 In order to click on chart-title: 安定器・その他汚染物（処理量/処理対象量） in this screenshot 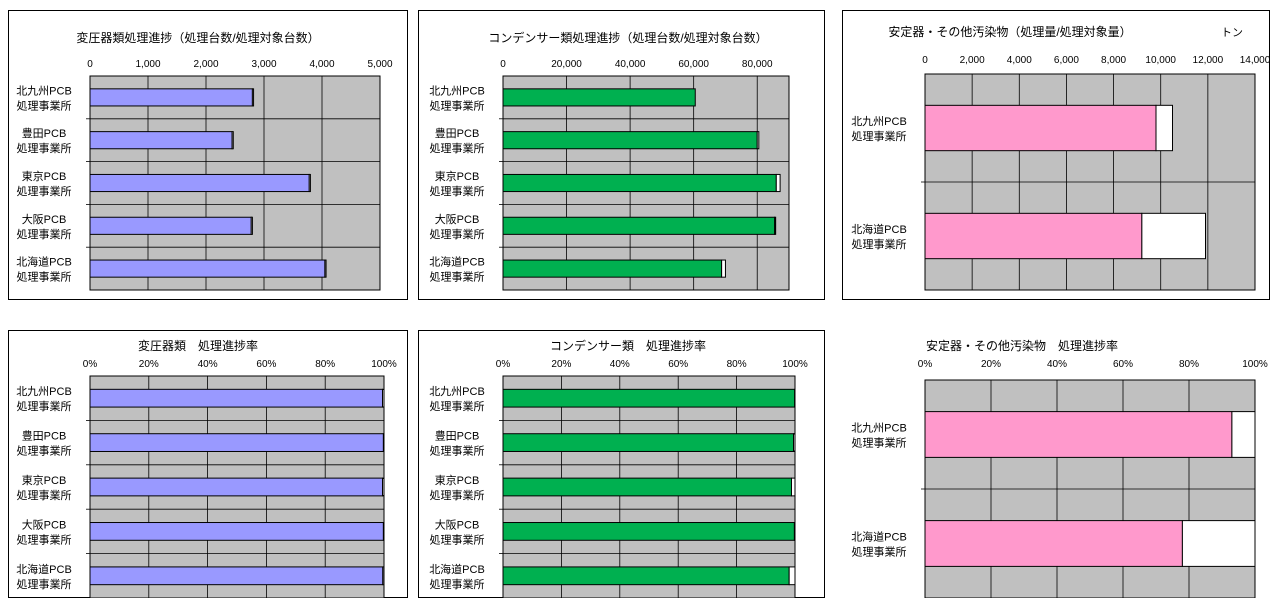, I will do `click(1009, 31)`.